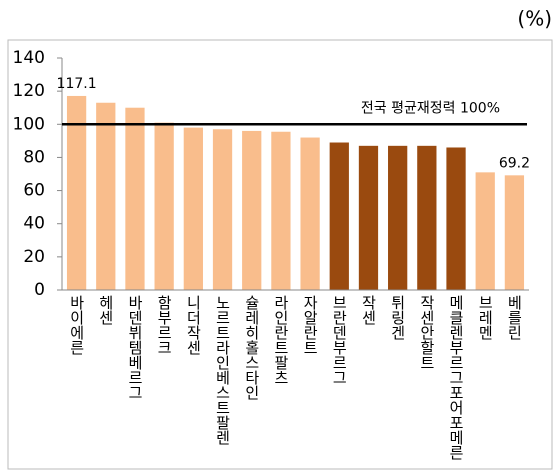  What do you see at coordinates (310, 325) in the screenshot?
I see `x-tick-label: 자알란트` at bounding box center [310, 325].